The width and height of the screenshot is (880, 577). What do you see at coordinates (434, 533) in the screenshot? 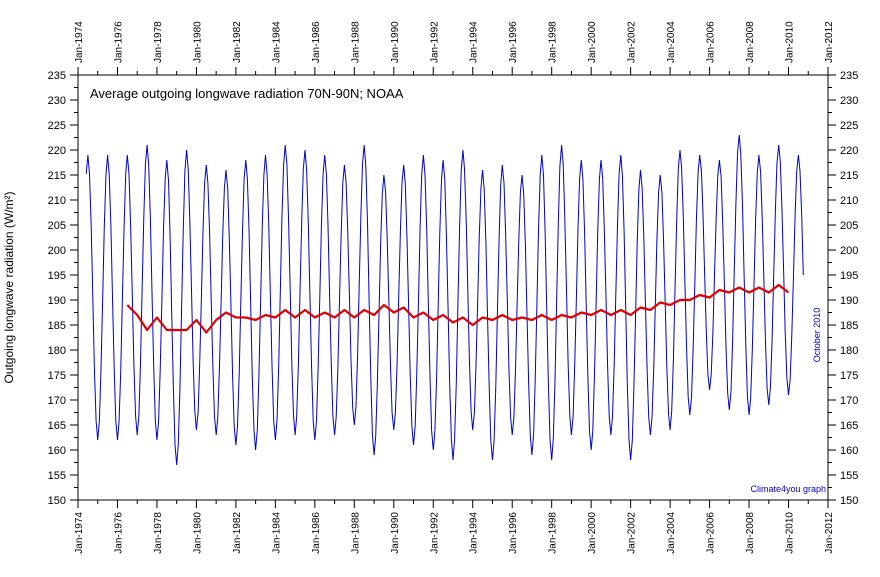
I see `x-tick-label-bottom: Jan-1992` at bounding box center [434, 533].